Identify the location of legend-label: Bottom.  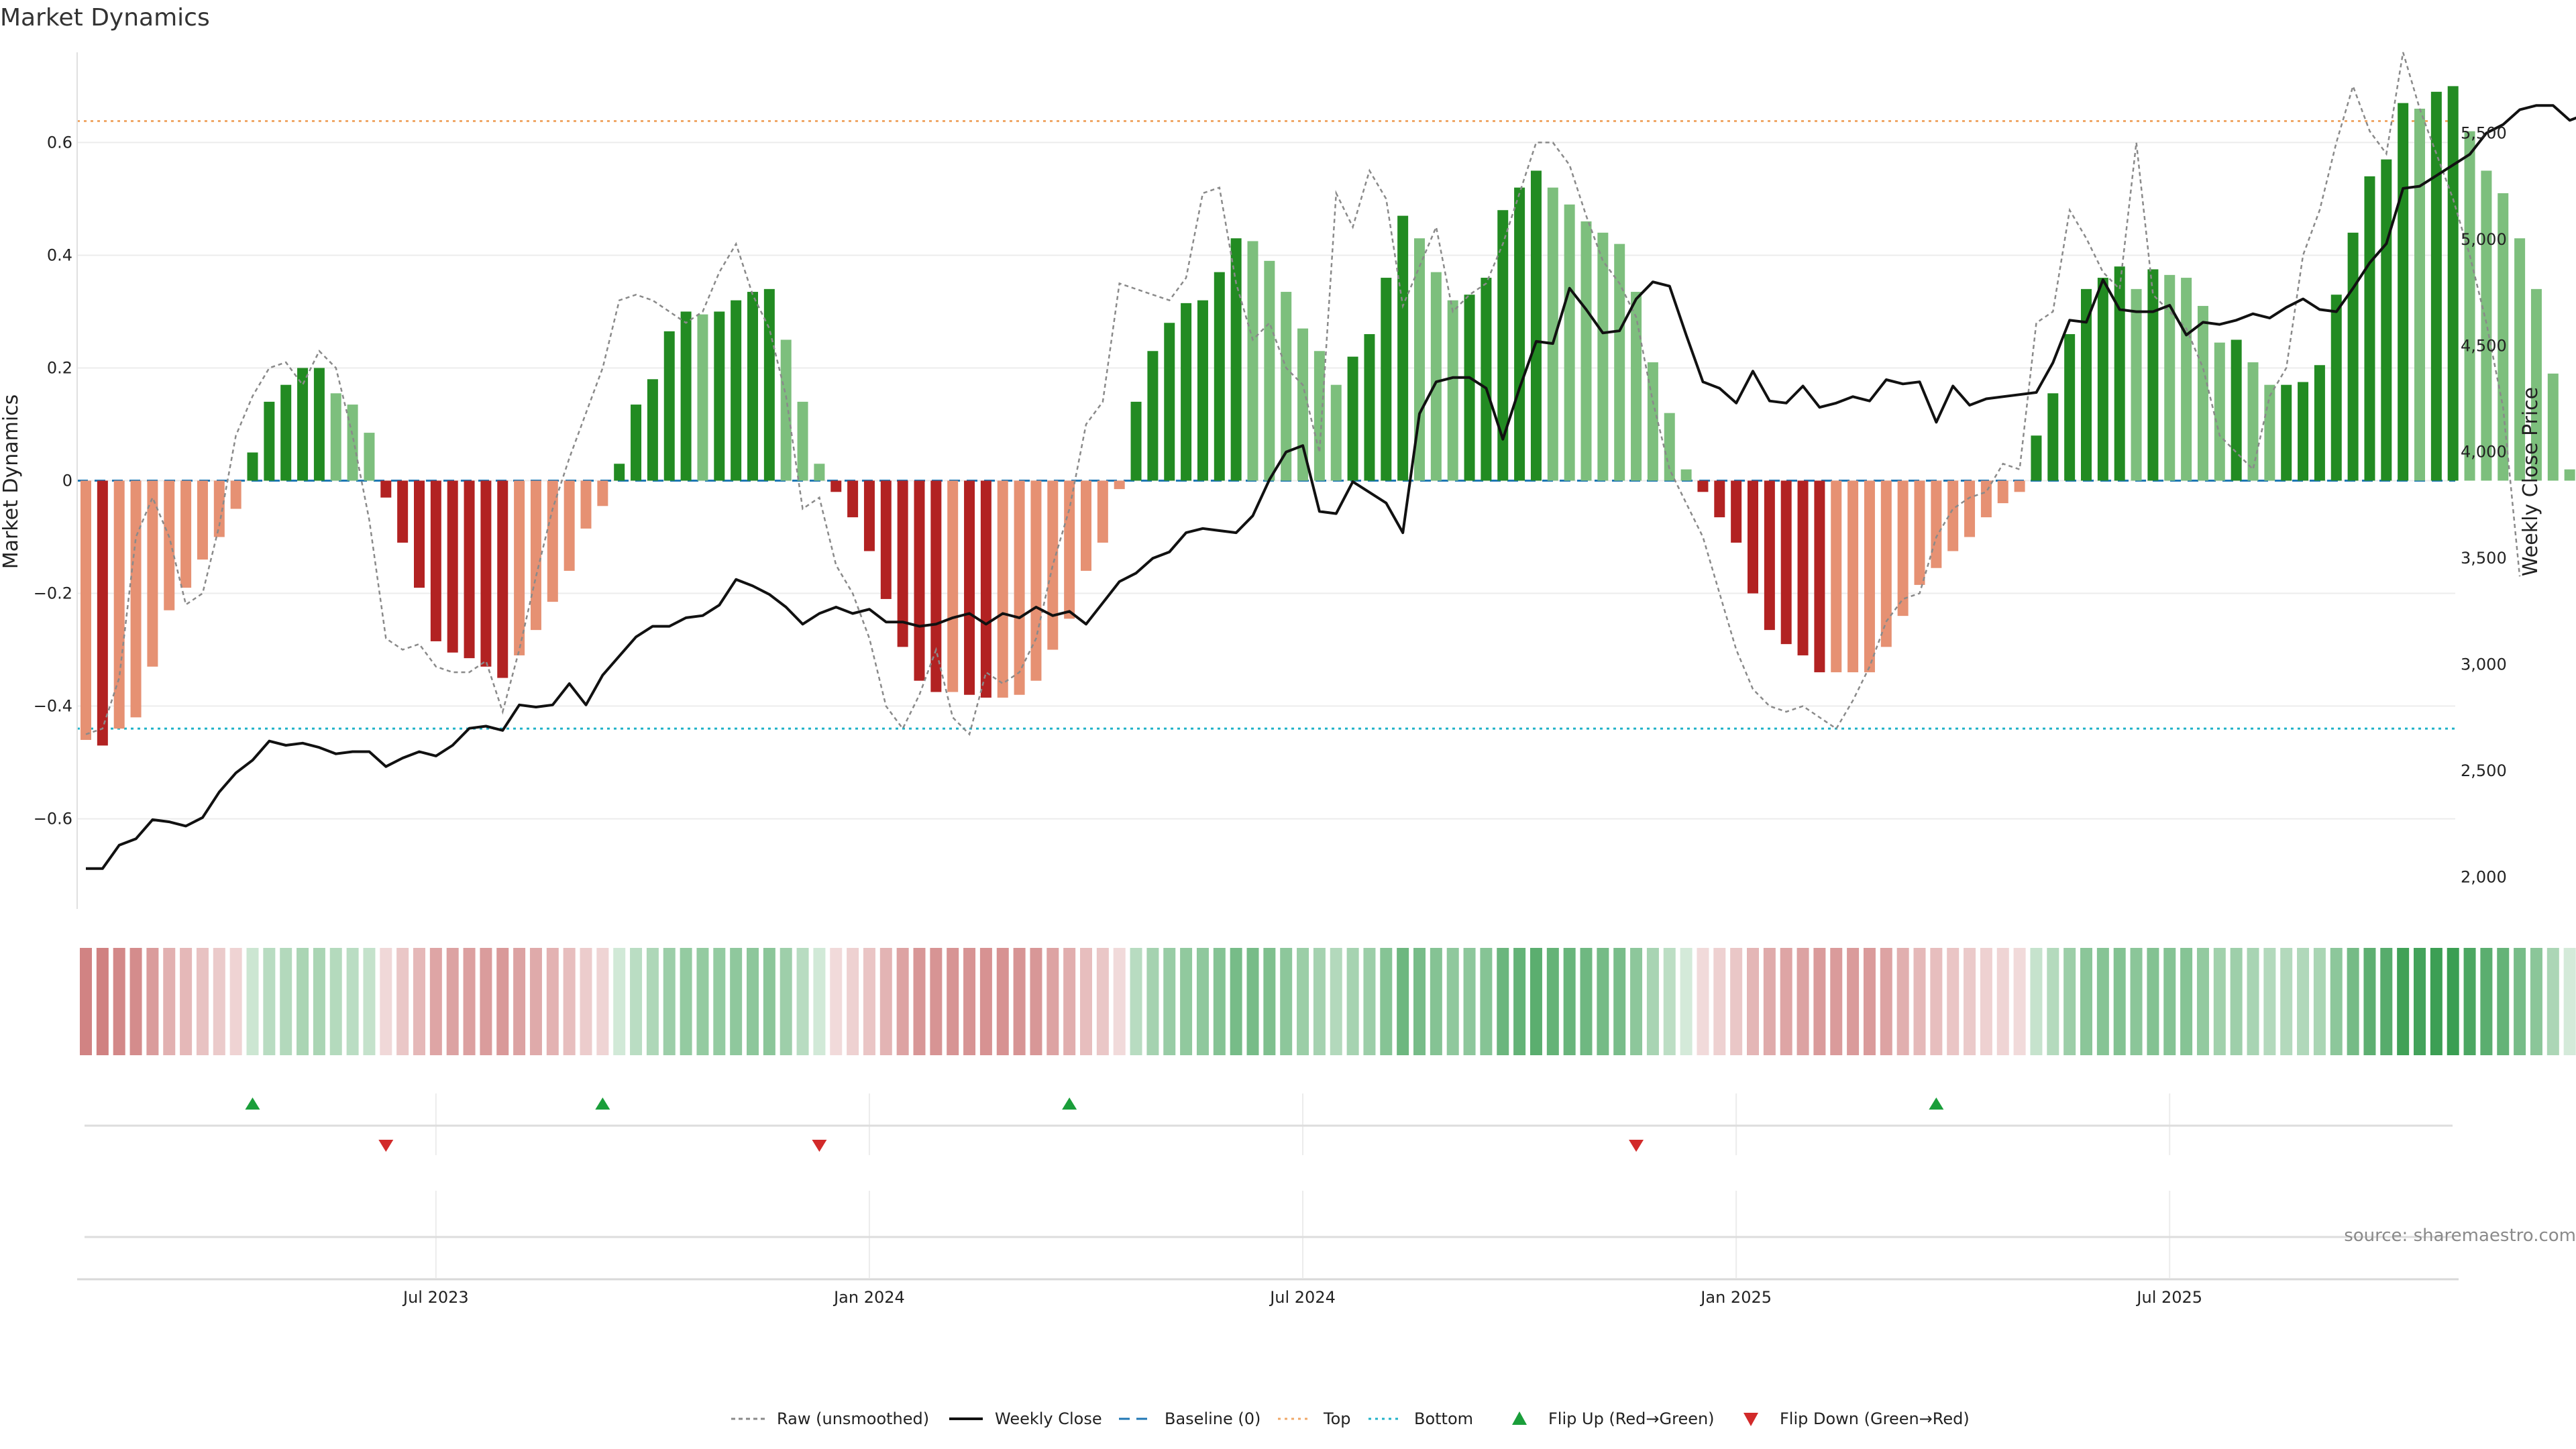
(1443, 1418).